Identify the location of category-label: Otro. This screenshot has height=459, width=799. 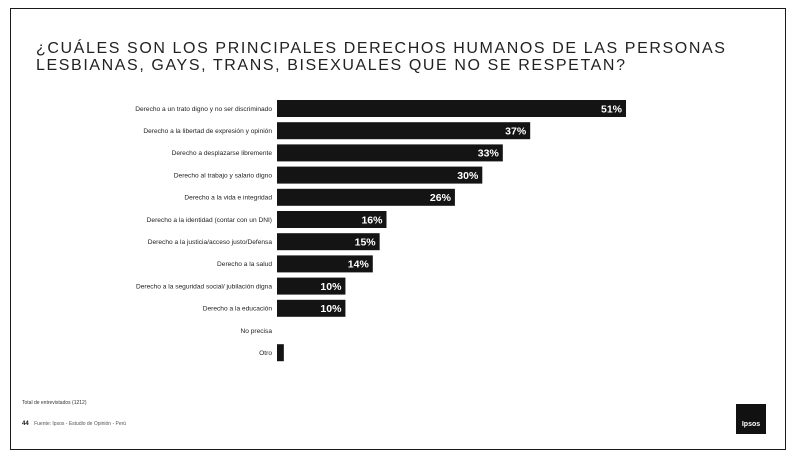
(265, 353).